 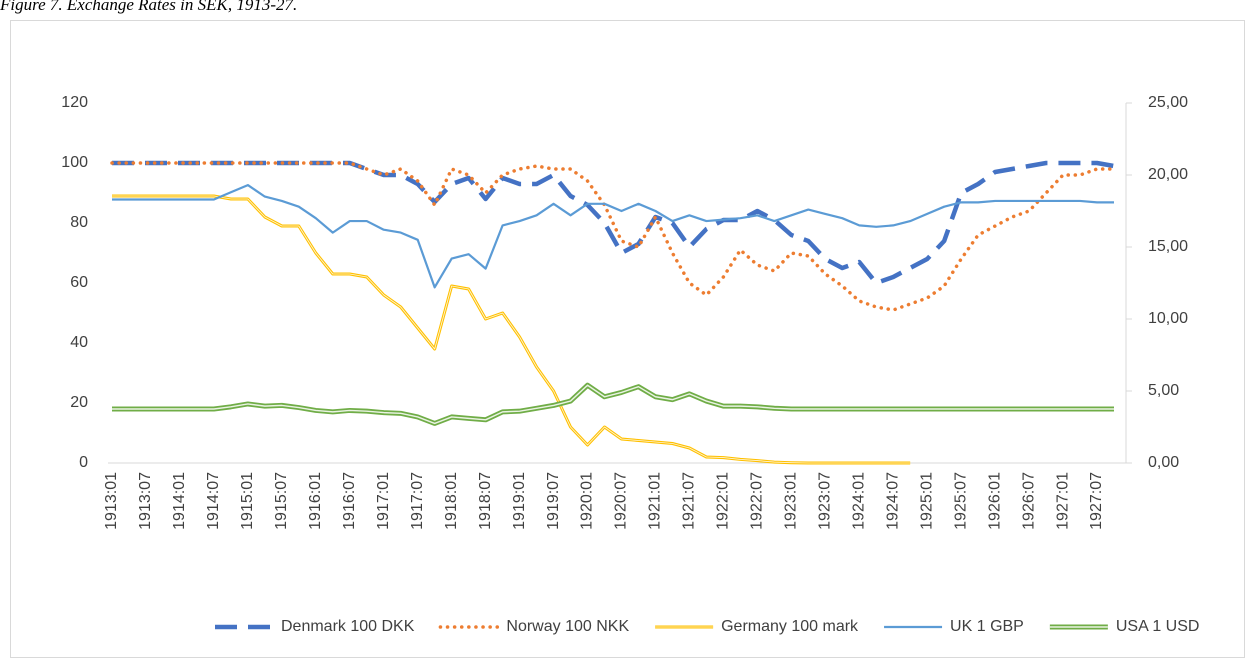 What do you see at coordinates (858, 501) in the screenshot?
I see `x-tick-label: 1924:01` at bounding box center [858, 501].